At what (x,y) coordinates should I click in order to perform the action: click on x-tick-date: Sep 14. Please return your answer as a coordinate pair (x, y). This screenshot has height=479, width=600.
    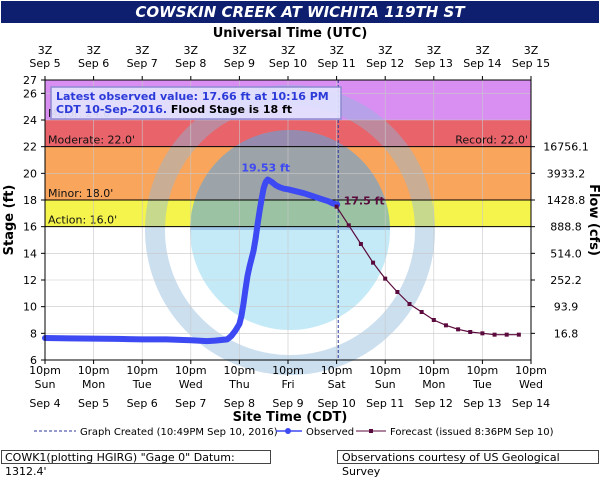
    Looking at the image, I should click on (531, 403).